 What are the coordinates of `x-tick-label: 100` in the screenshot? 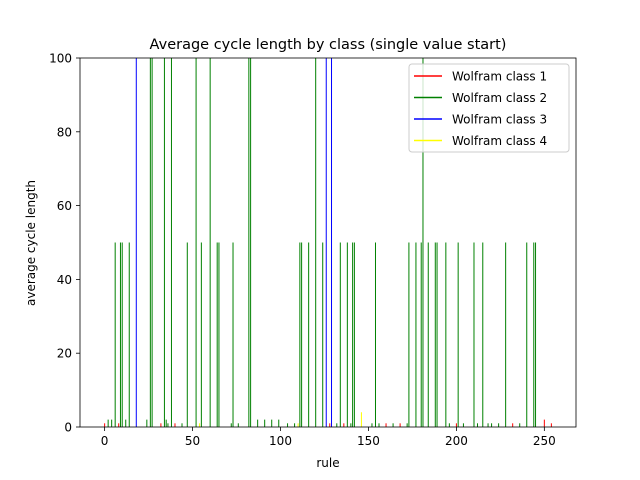 It's located at (280, 441).